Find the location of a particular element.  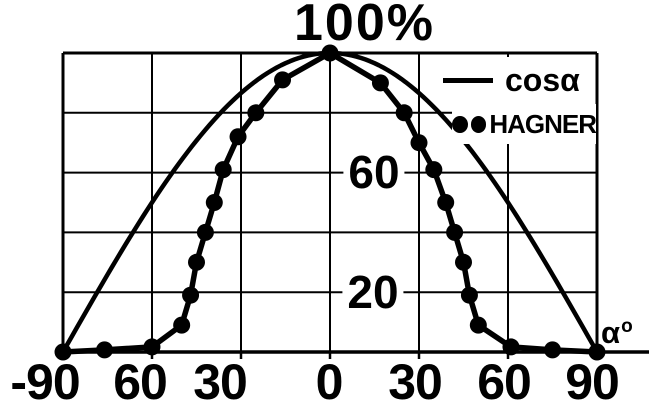

legend-label-cos: cosα is located at coordinates (542, 80).